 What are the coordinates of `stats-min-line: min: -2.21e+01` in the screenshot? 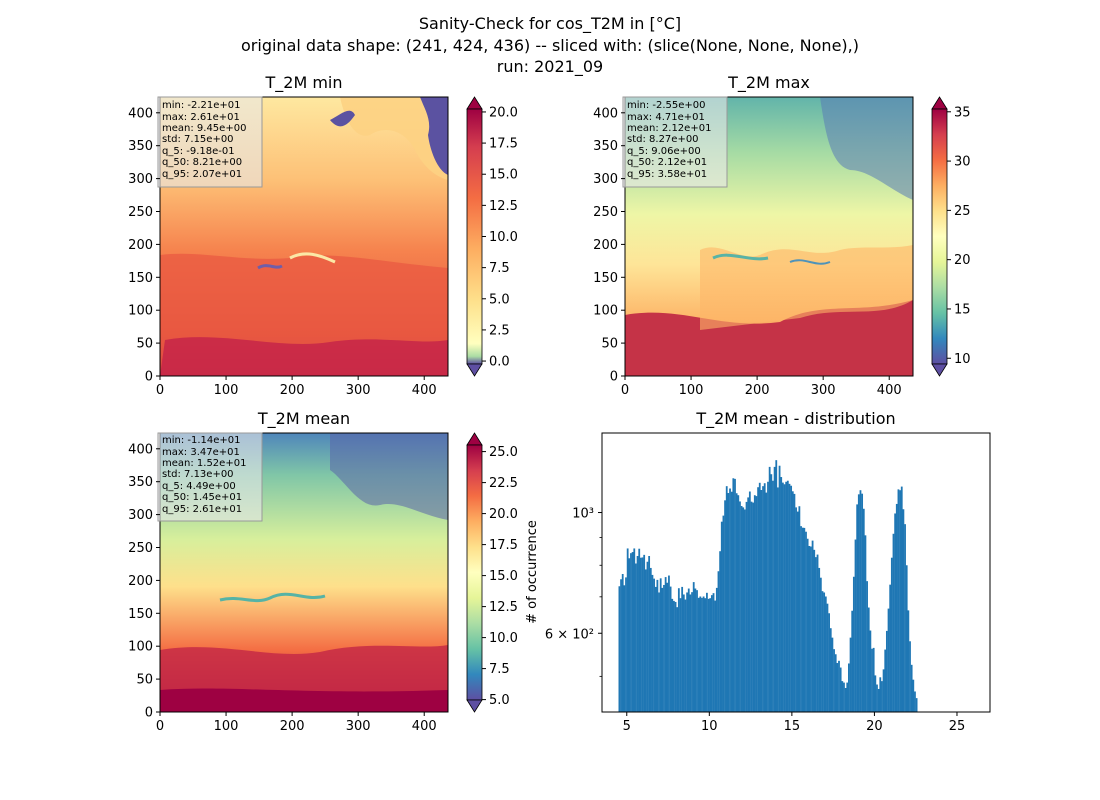 It's located at (201, 105).